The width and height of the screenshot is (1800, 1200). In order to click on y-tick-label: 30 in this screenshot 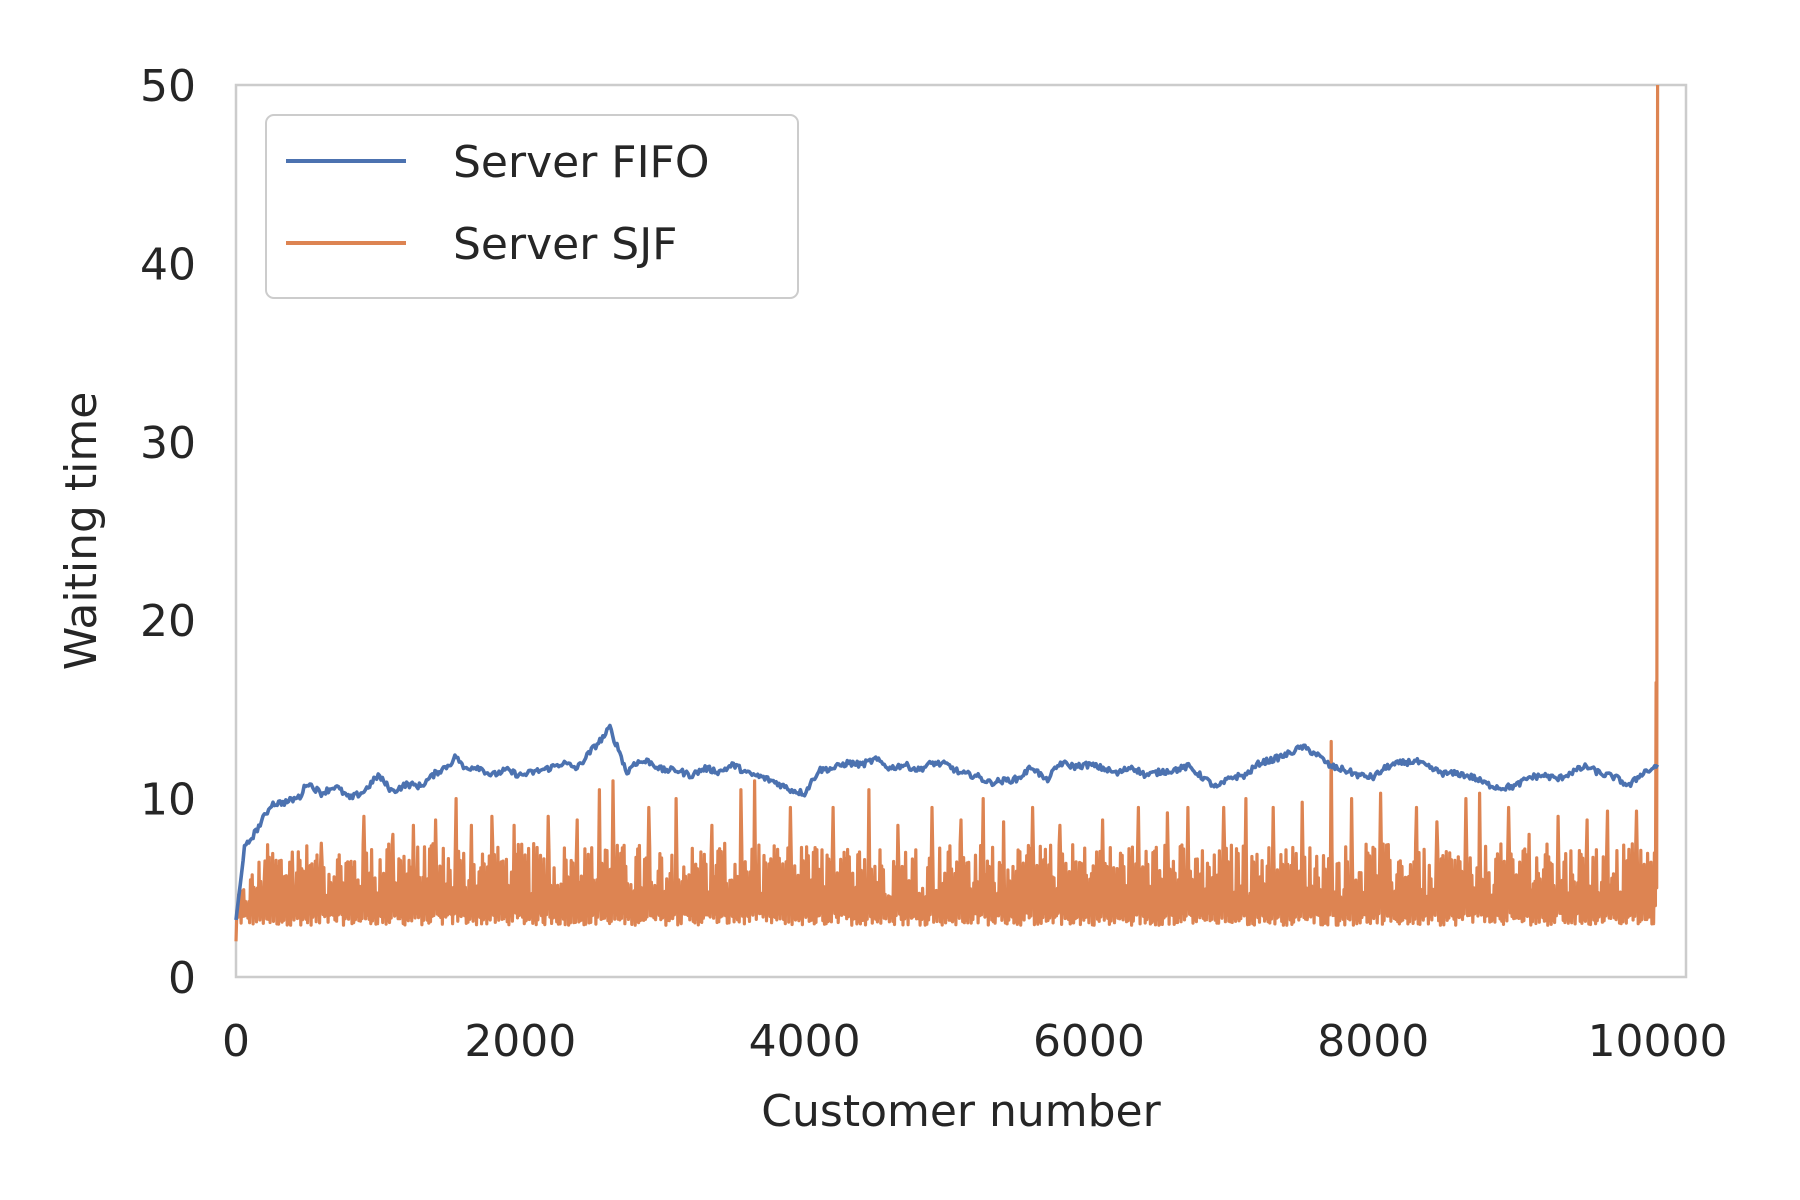, I will do `click(168, 443)`.